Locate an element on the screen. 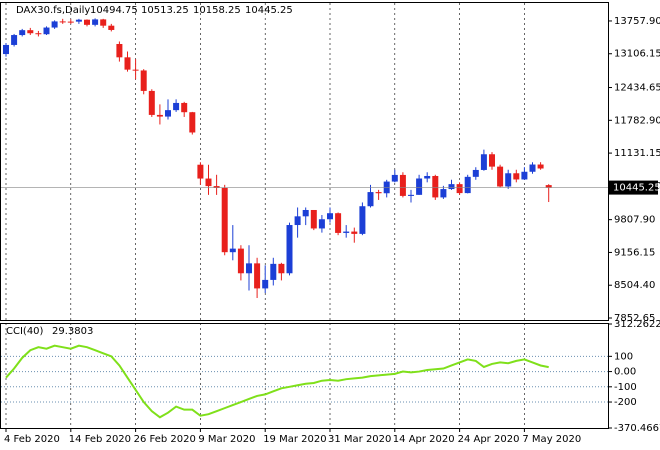 This screenshot has height=450, width=660. y-tick-label: 13757.90 is located at coordinates (637, 21).